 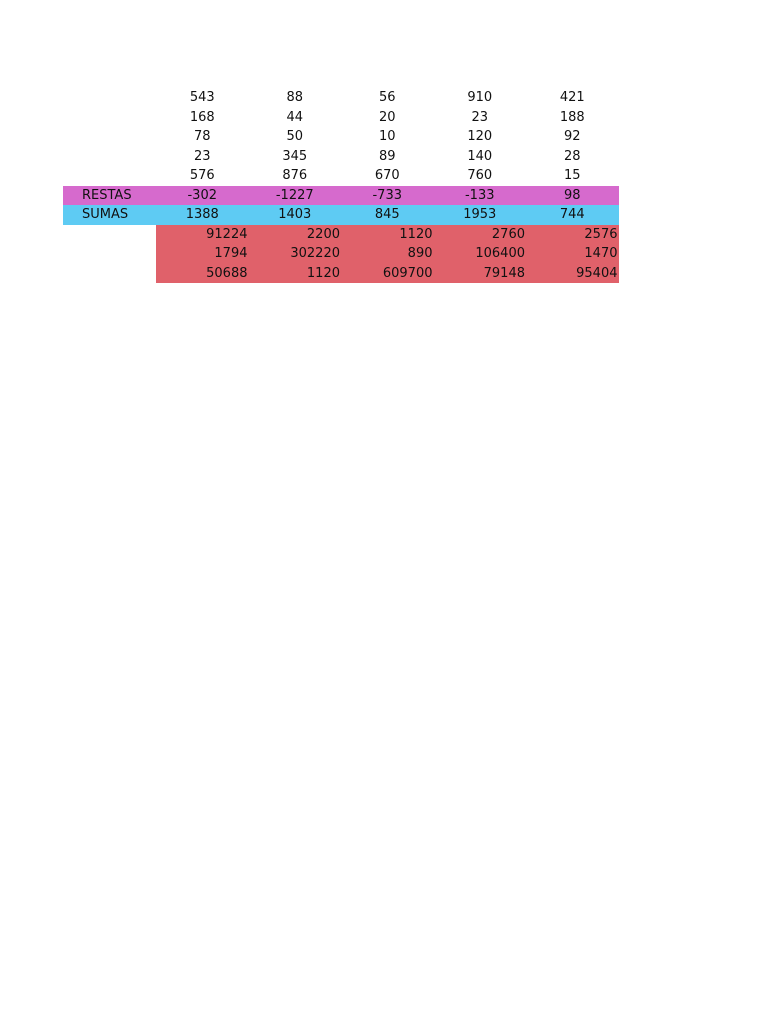 I want to click on cell: 79148, so click(x=479, y=273).